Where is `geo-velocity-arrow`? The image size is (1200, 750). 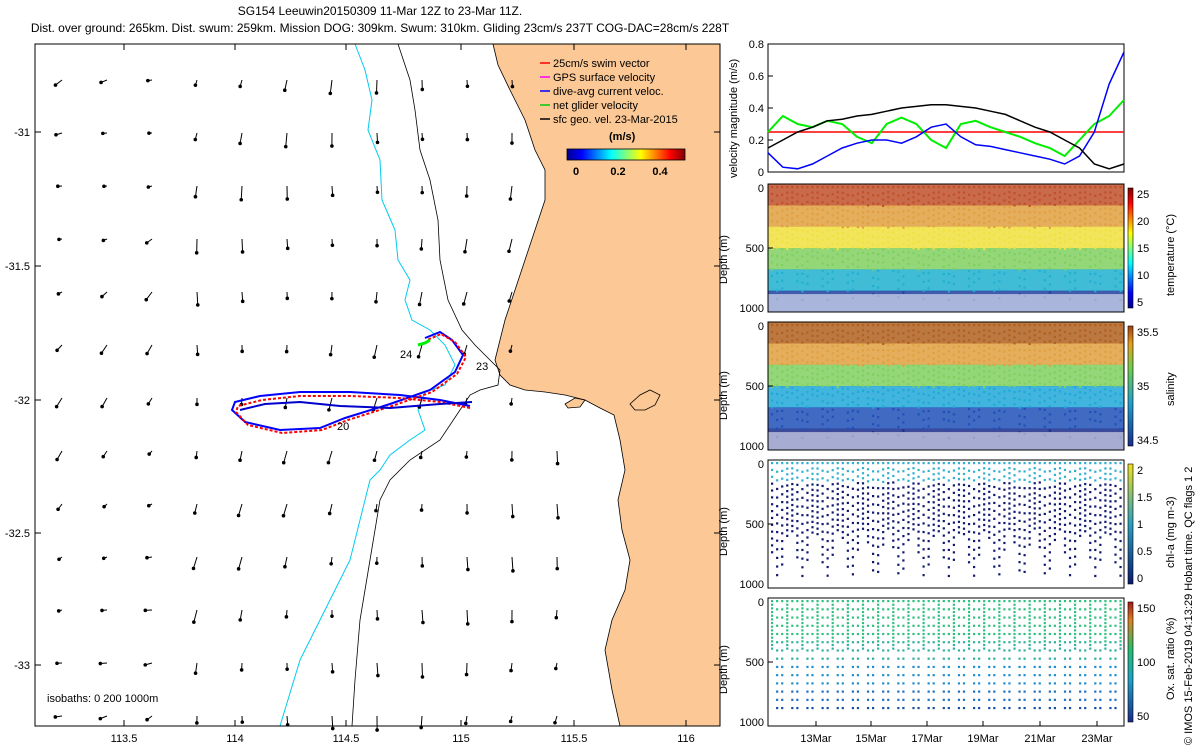 geo-velocity-arrow is located at coordinates (196, 82).